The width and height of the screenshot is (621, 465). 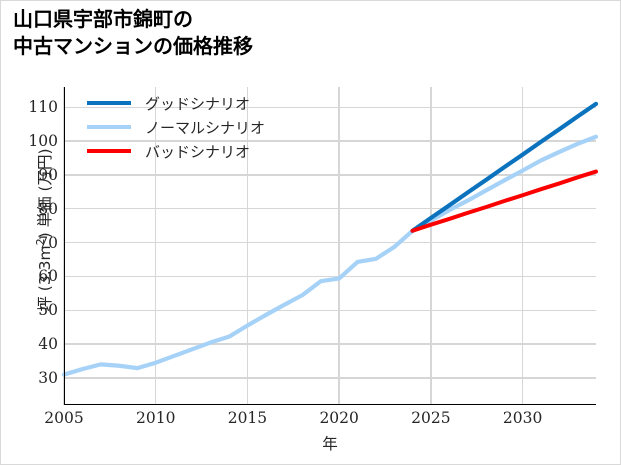 I want to click on x-axis-tick: 2015, so click(x=247, y=418).